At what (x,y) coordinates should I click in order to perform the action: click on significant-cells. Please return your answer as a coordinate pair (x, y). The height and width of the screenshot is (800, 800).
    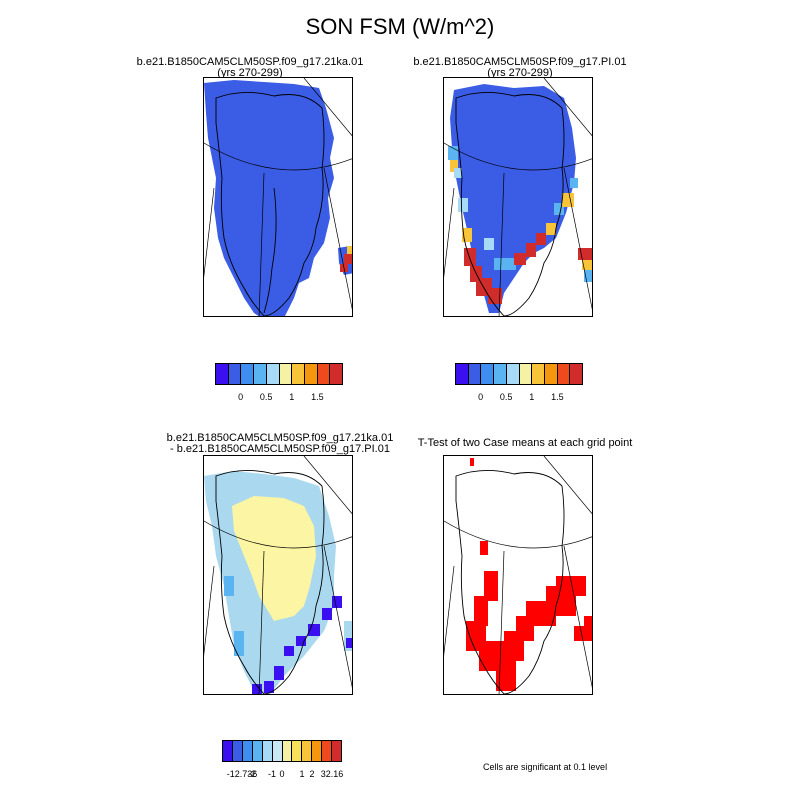
    Looking at the image, I should click on (529, 574).